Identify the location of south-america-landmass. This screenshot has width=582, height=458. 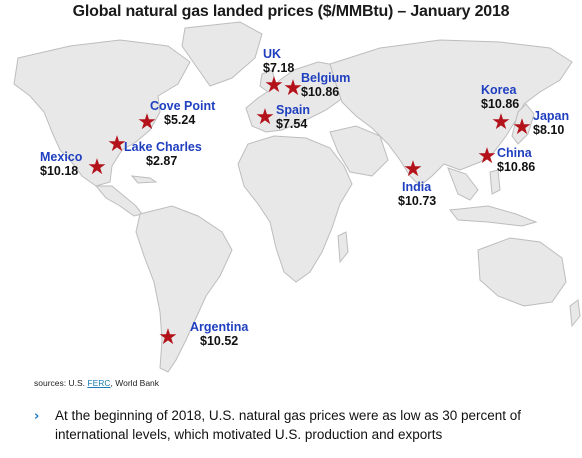
(184, 289).